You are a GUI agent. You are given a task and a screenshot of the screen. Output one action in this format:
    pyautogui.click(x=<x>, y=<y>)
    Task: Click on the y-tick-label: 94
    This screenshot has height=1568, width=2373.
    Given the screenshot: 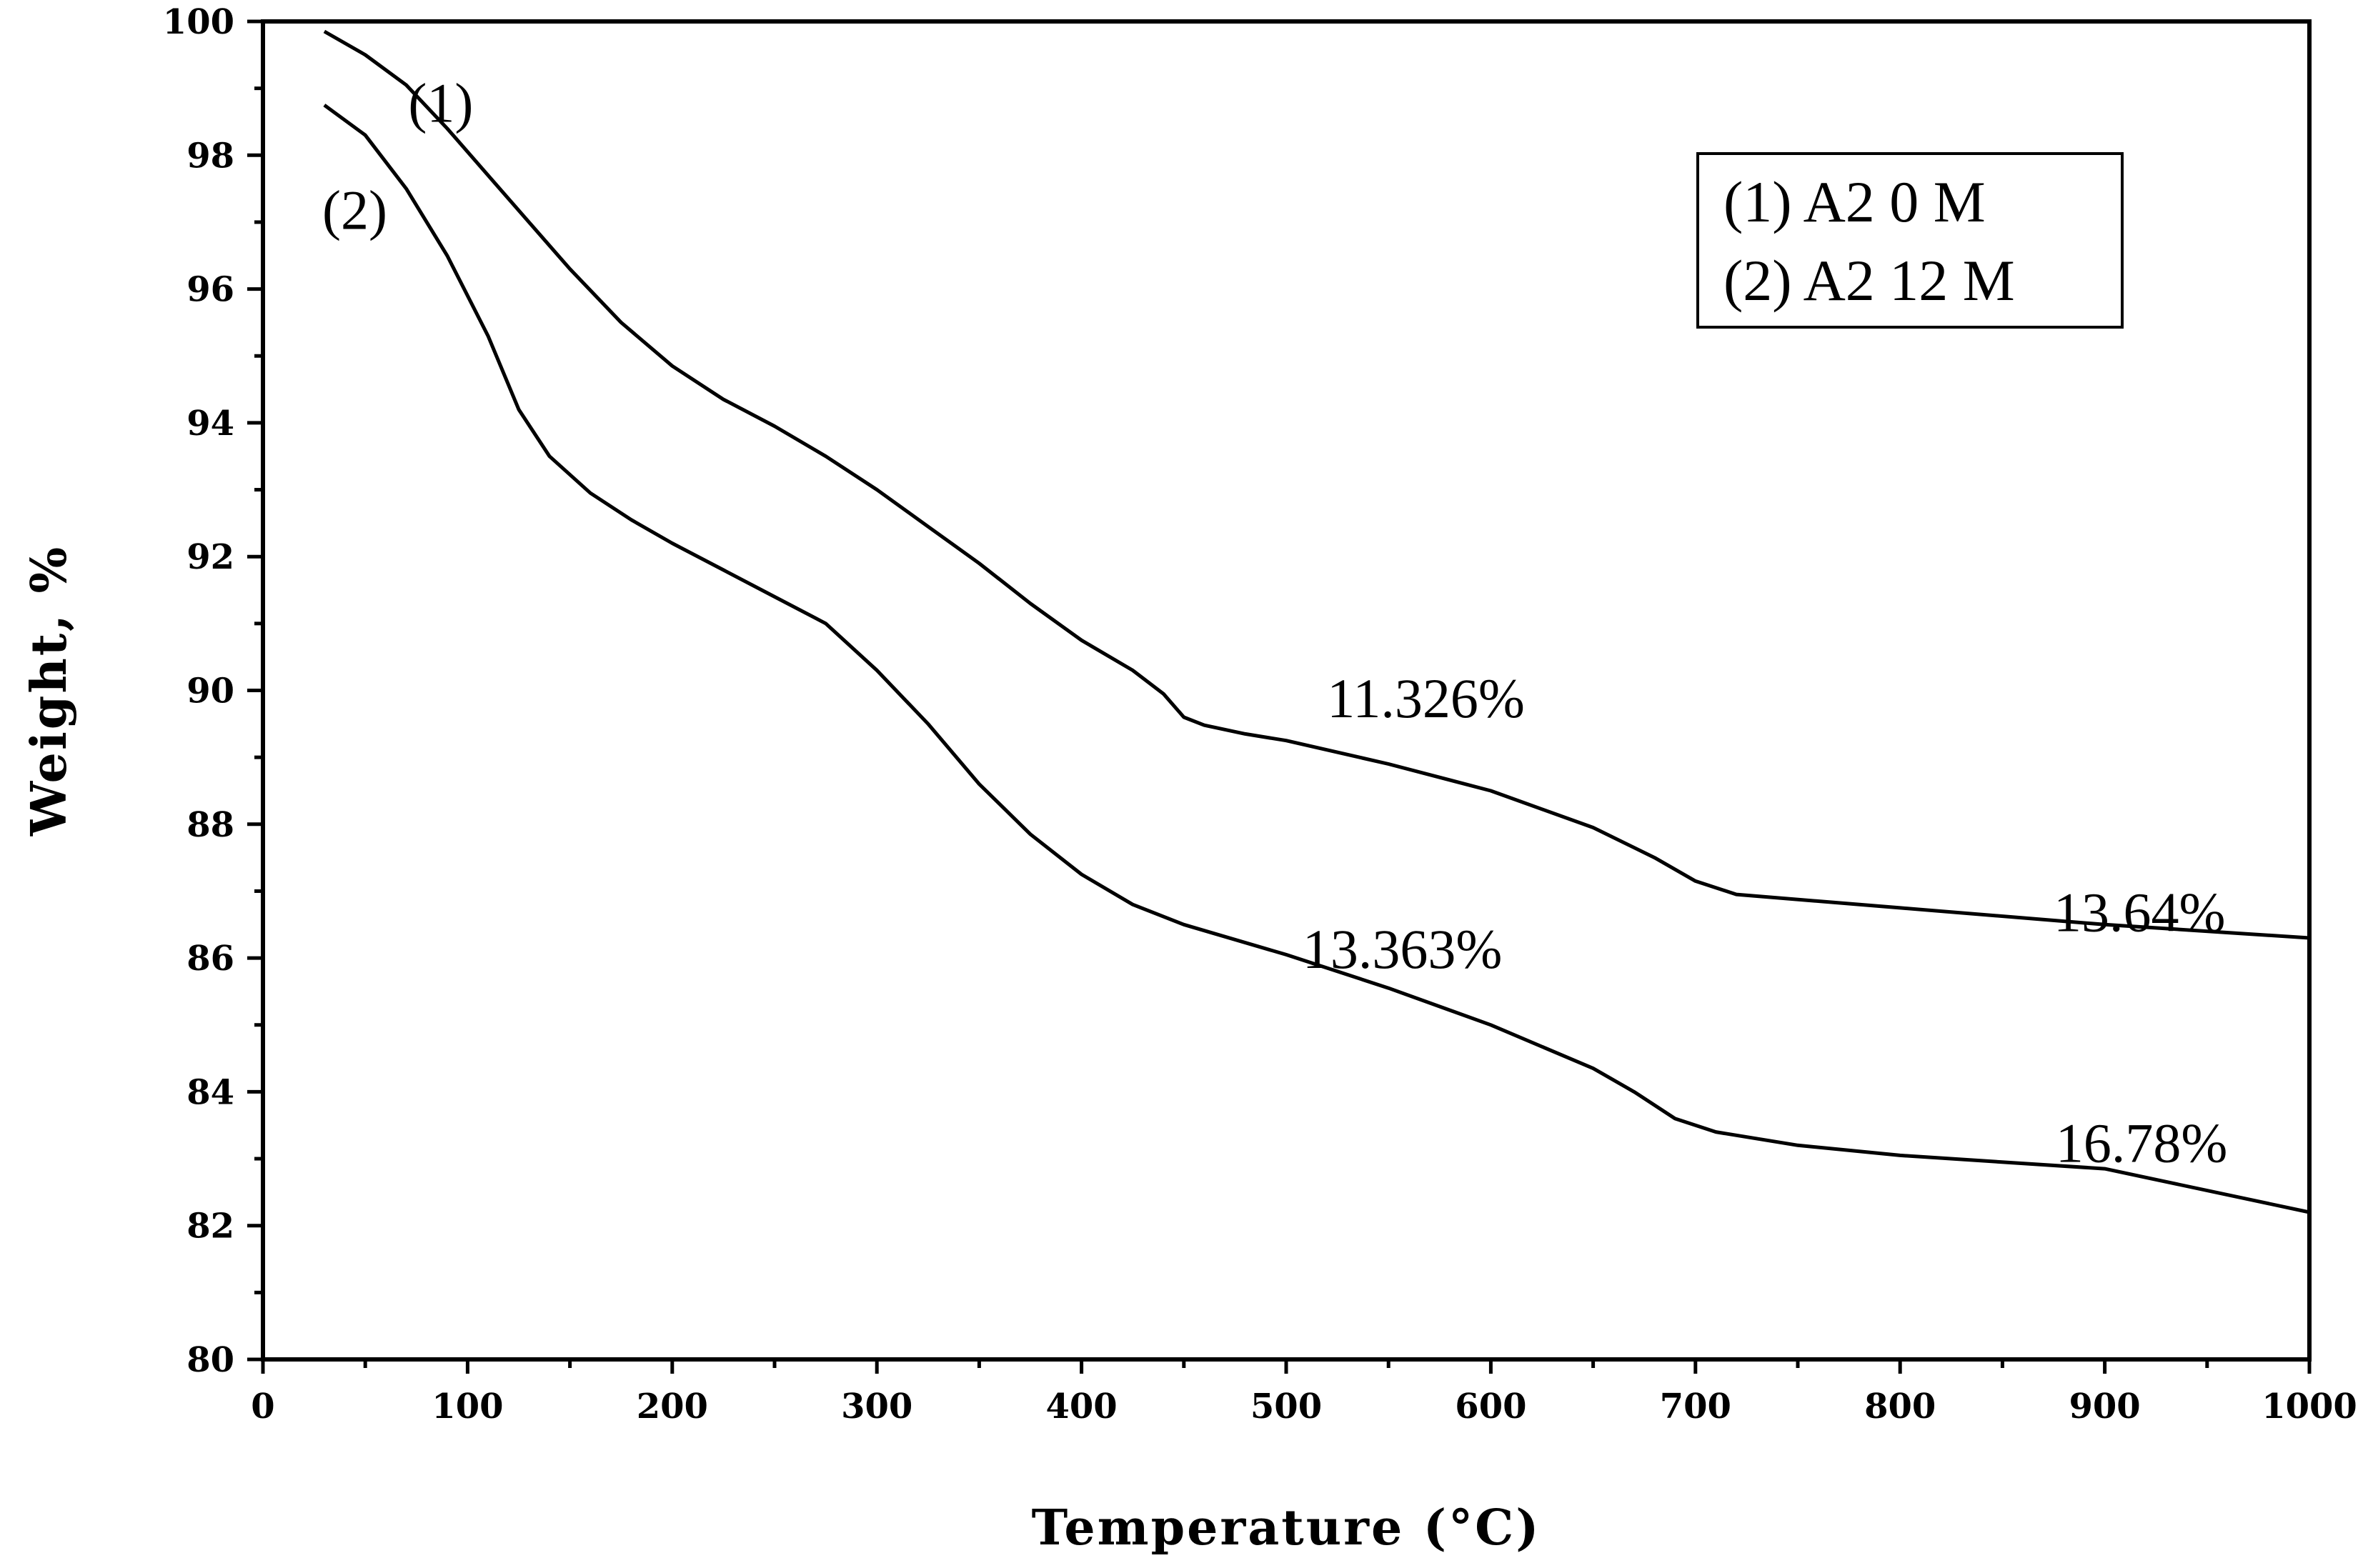 What is the action you would take?
    pyautogui.click(x=210, y=424)
    